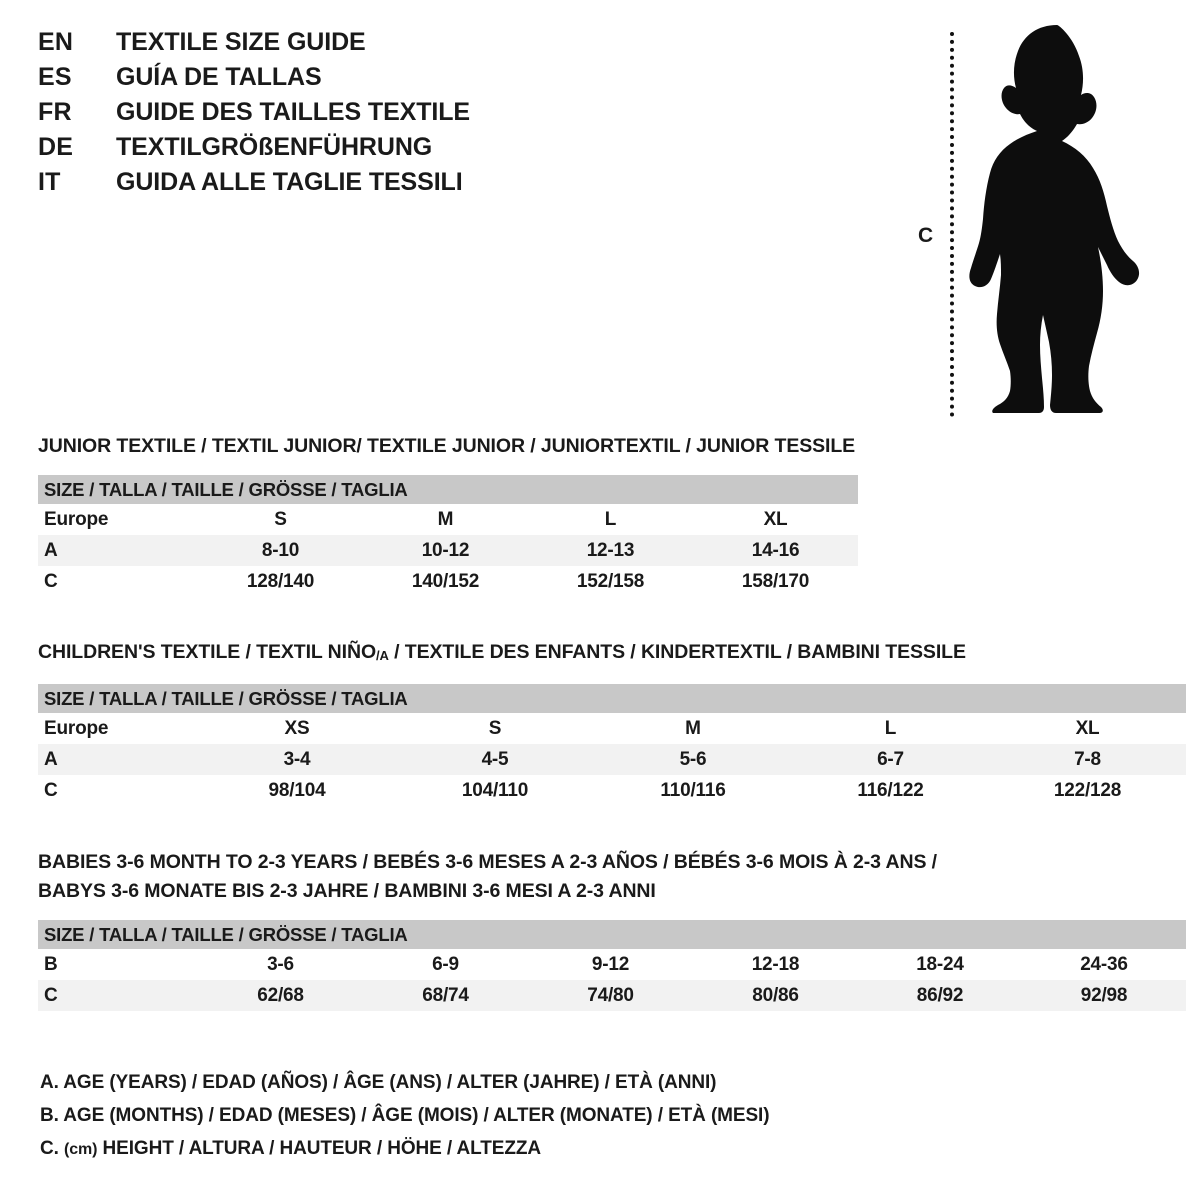 The width and height of the screenshot is (1200, 1200). I want to click on table-row: B 3-6 6-9 9-12 12-18 18-24 24-36, so click(612, 964).